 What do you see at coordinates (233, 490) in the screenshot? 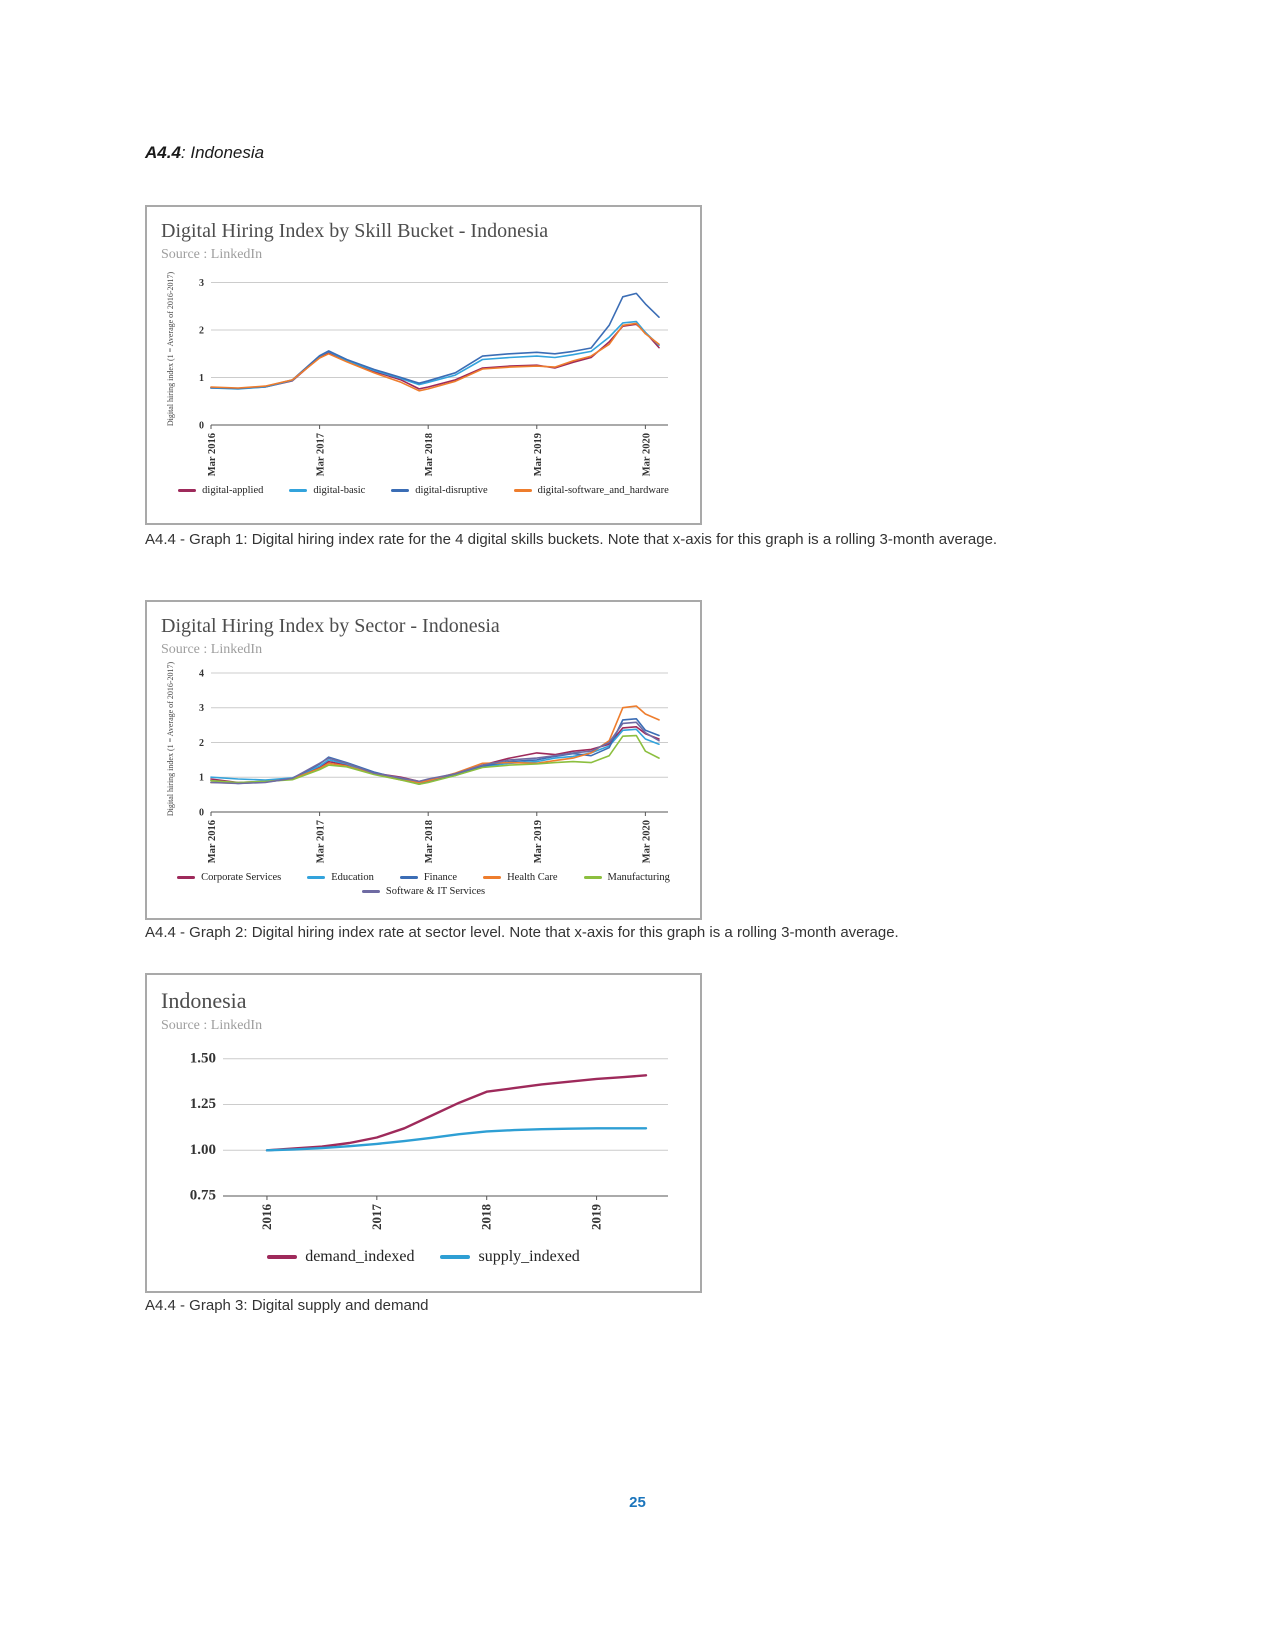
I see `legend-label: digital-applied` at bounding box center [233, 490].